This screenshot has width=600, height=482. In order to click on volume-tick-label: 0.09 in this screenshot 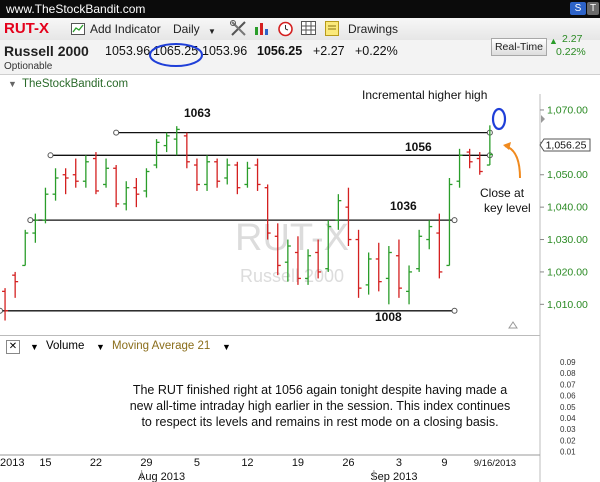, I will do `click(568, 362)`.